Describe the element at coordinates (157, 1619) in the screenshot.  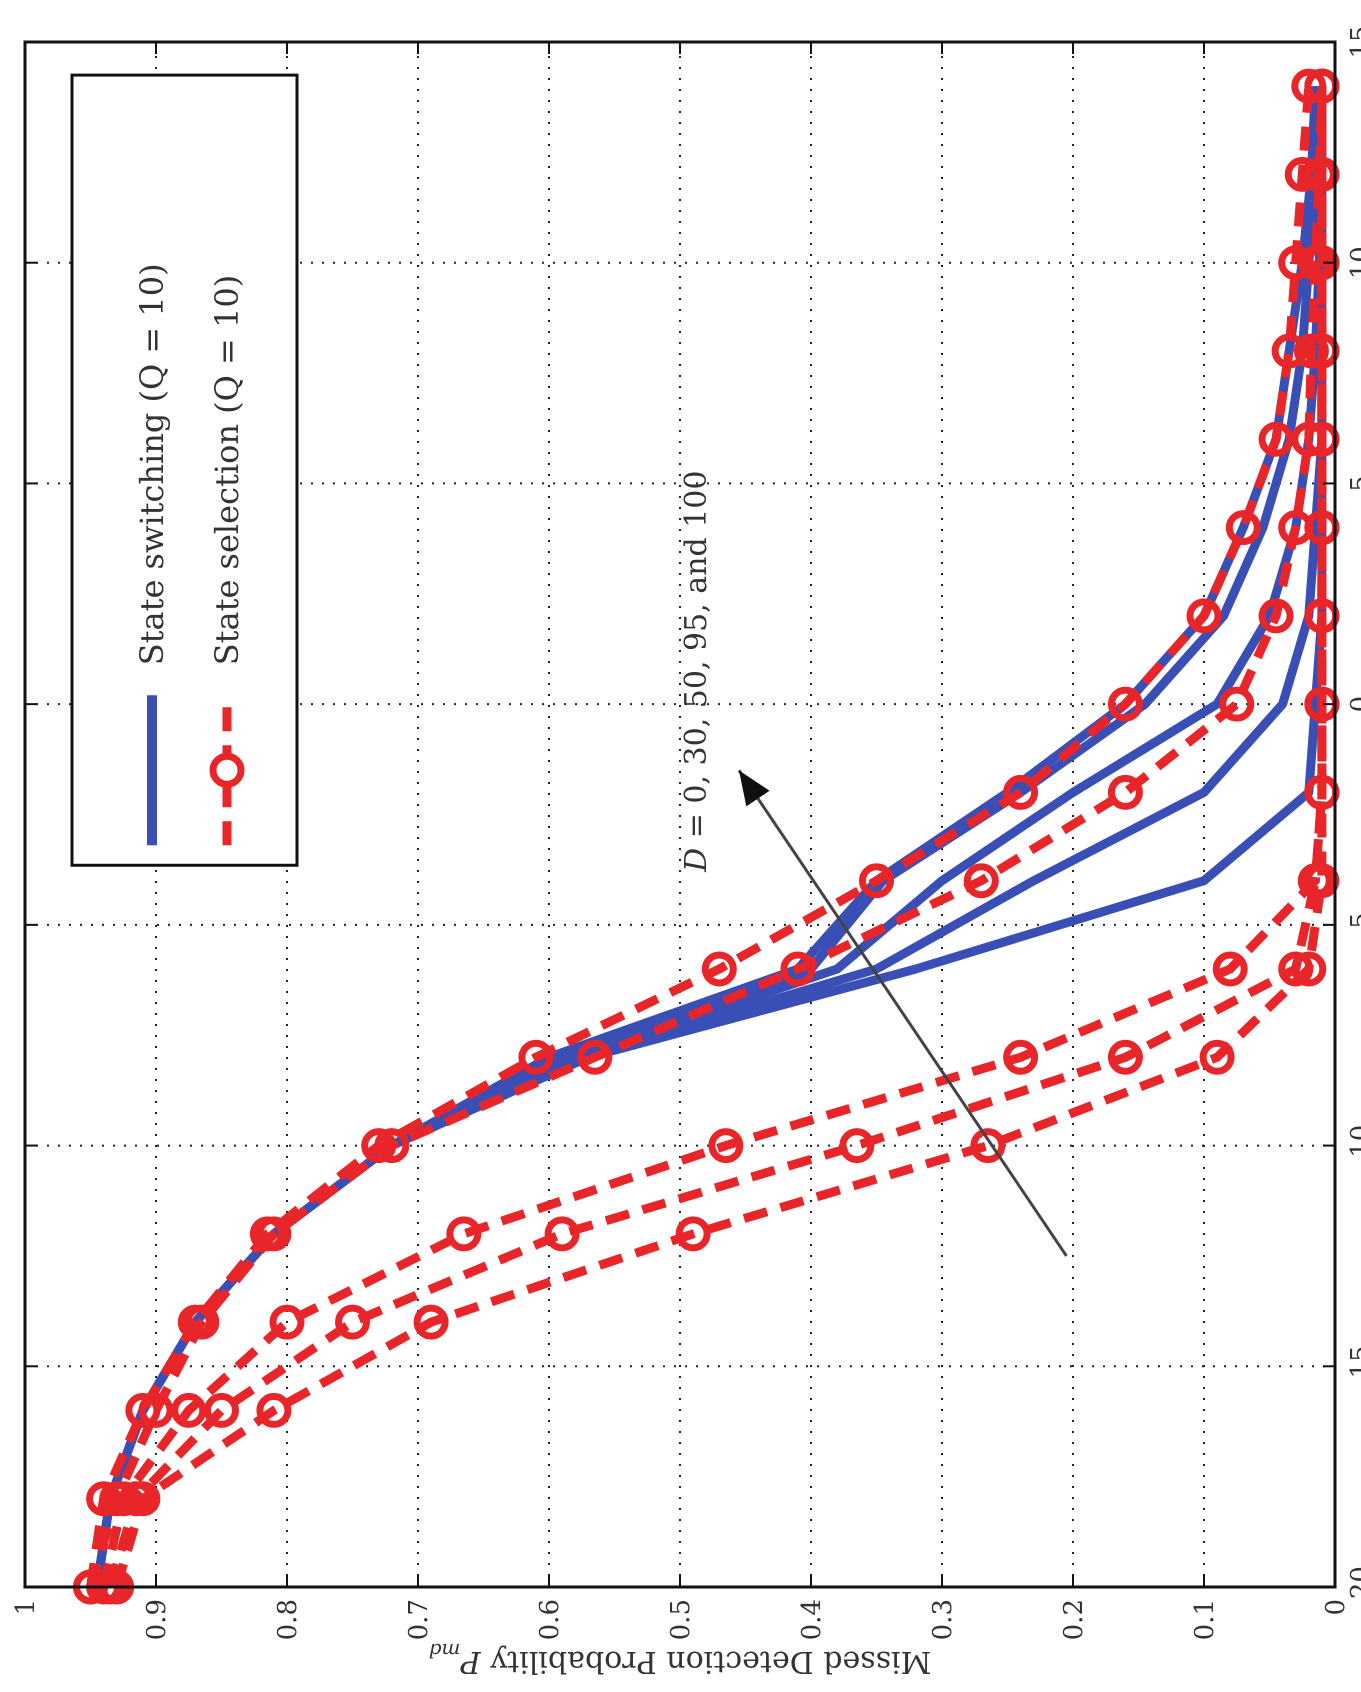
I see `y-tick-label: 0.9` at that location.